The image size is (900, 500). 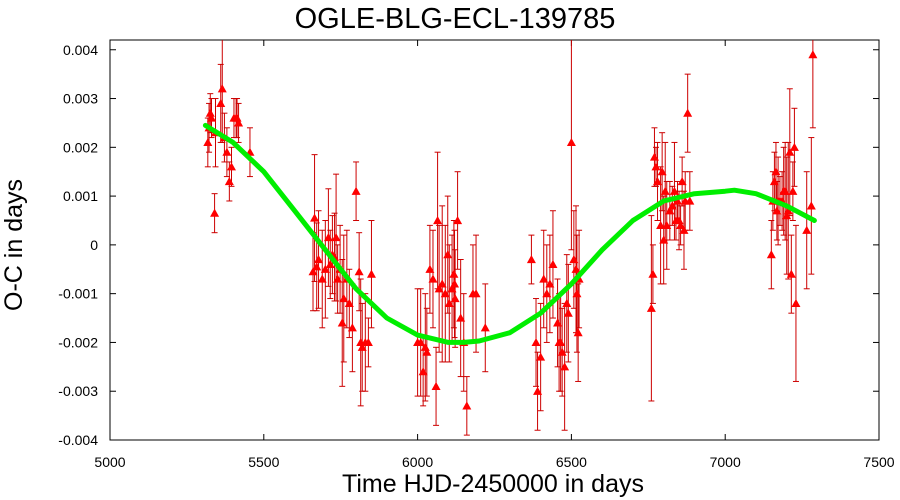 I want to click on x-axis-label: Time HJD-2450000 in days, so click(x=493, y=484).